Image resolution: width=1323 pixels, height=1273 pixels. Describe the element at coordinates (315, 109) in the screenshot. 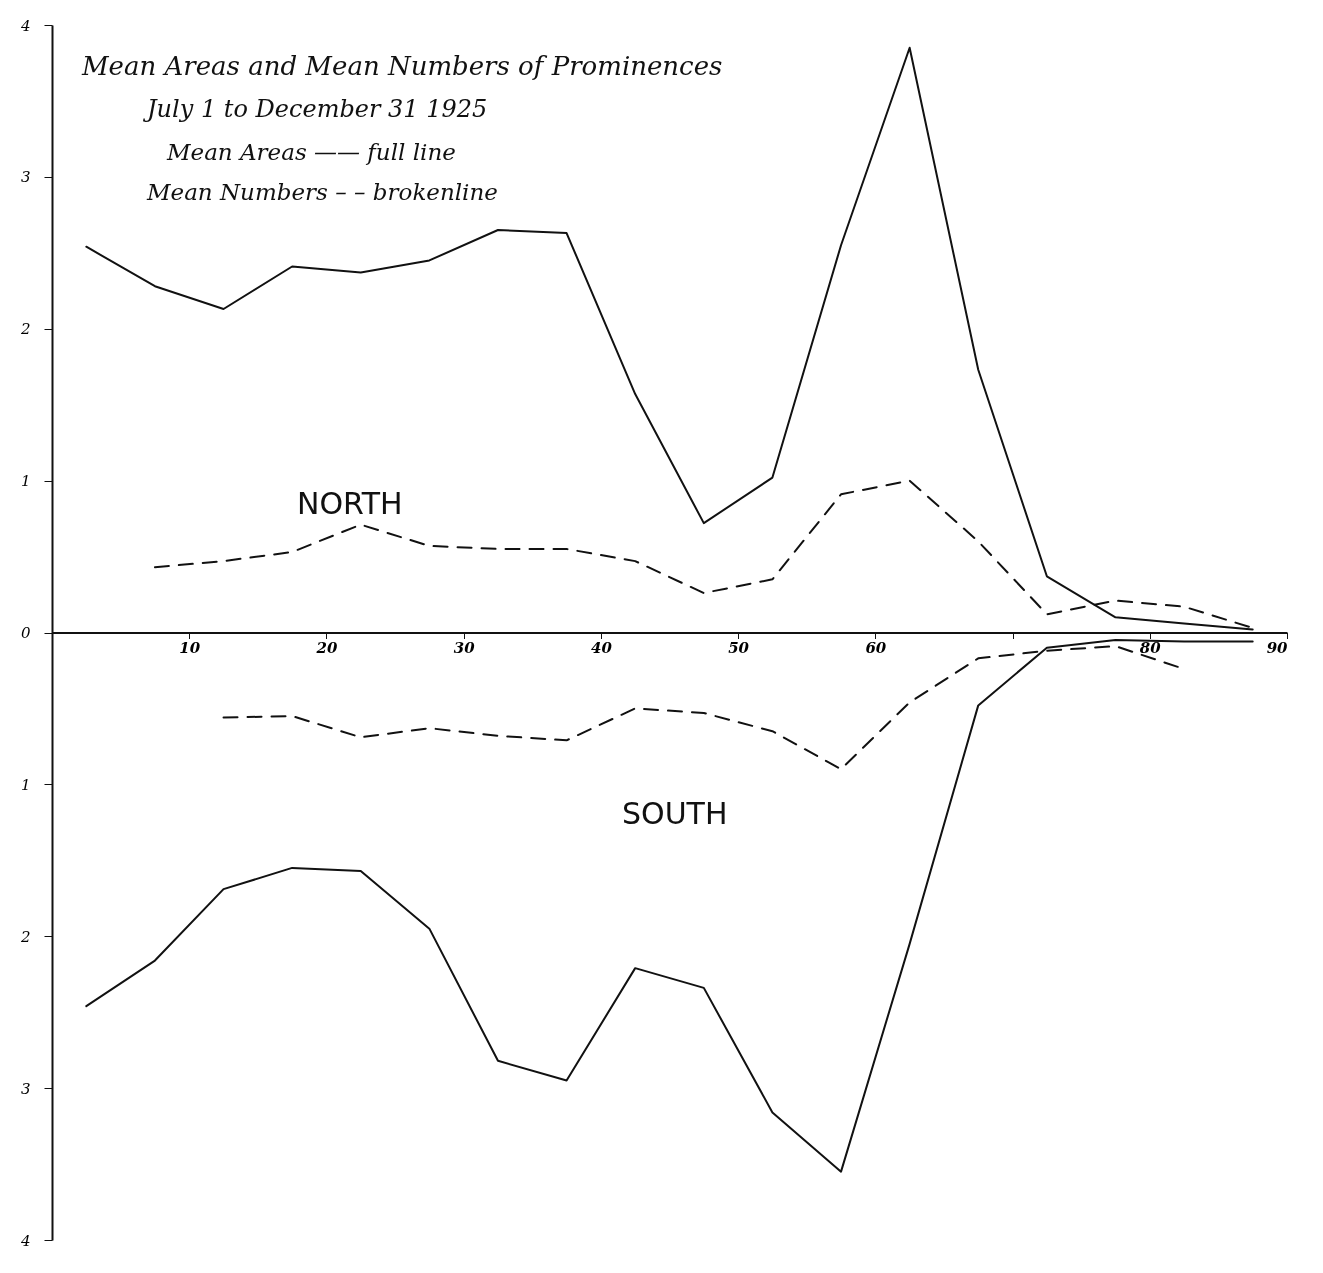

I see `text: July 1 to December 31 1925` at that location.